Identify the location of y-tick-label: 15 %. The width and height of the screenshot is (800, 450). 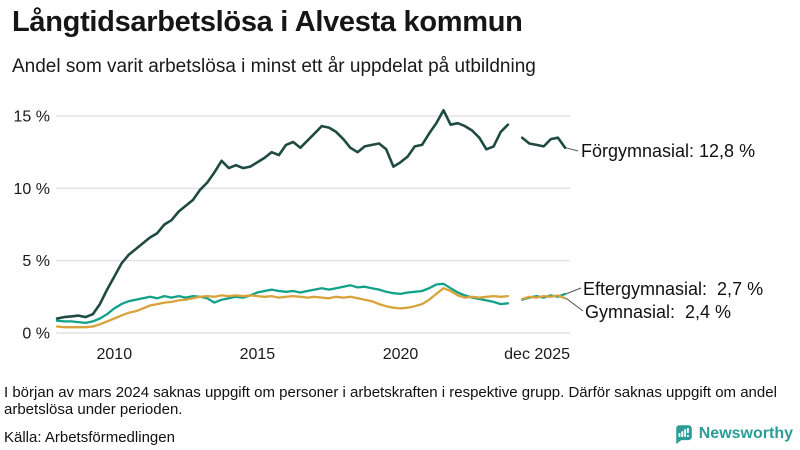
(32, 117).